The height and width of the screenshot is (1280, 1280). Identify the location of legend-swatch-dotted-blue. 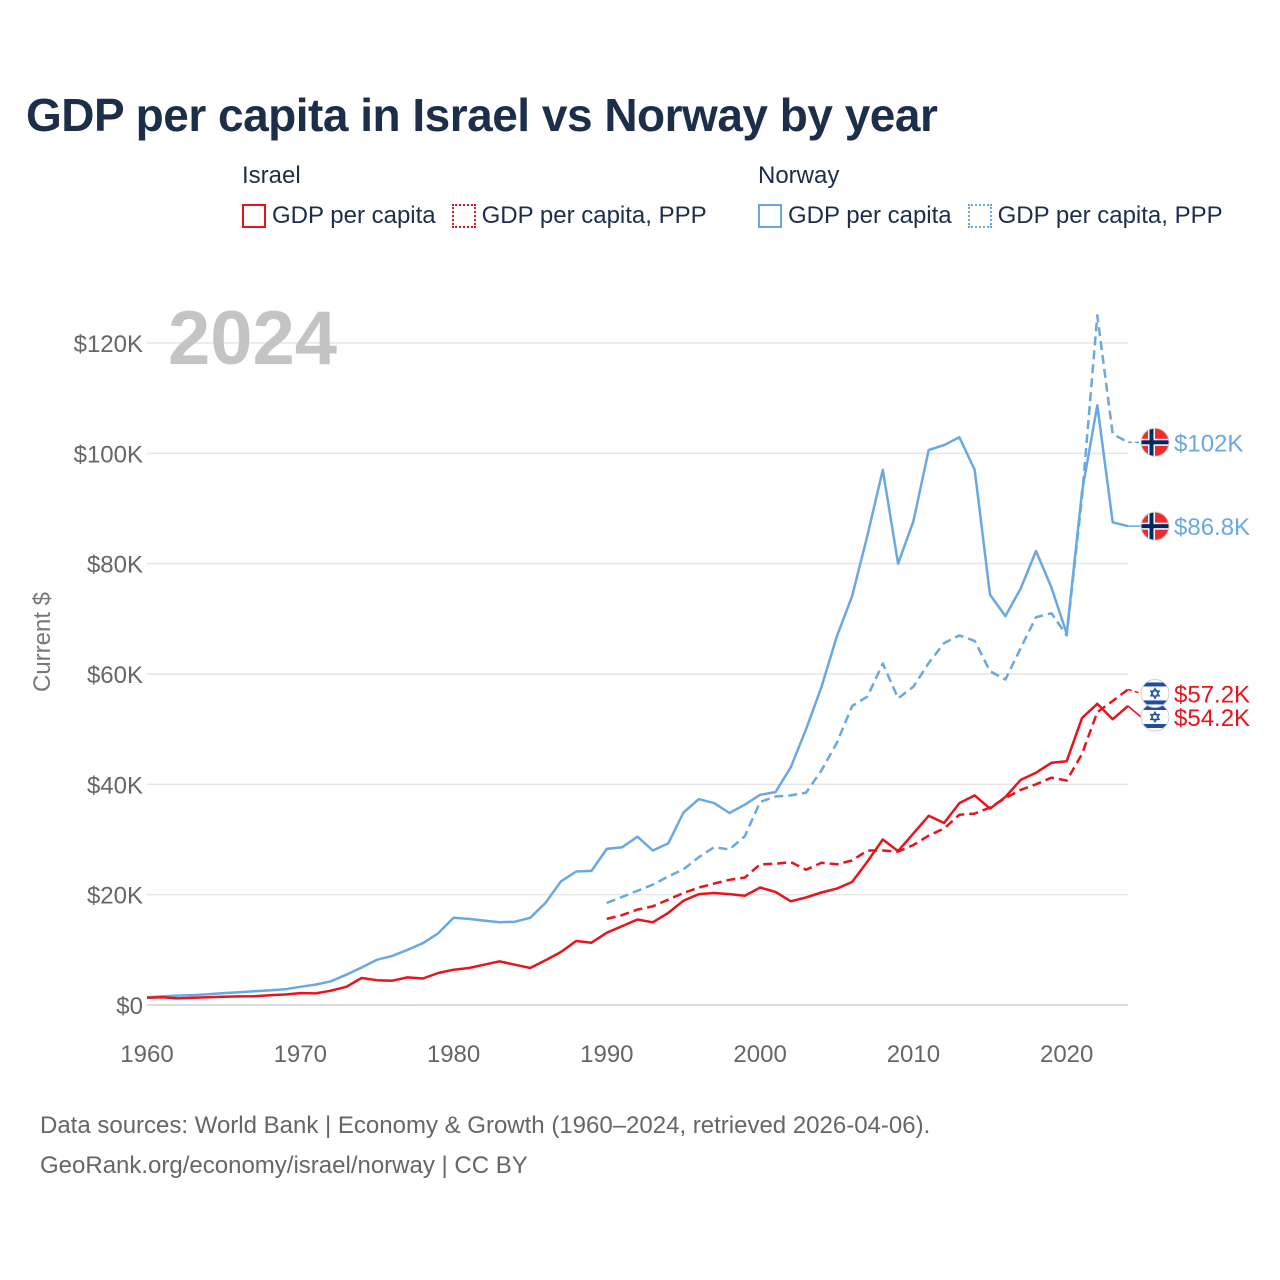
(979, 216).